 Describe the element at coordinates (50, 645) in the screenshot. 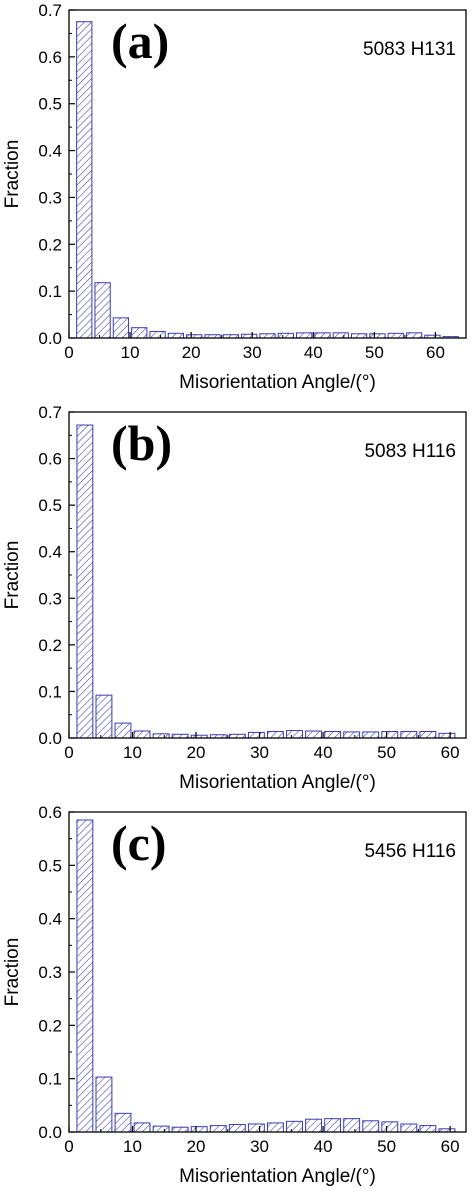

I see `chart-b-ytick-label-2: 0.2` at that location.